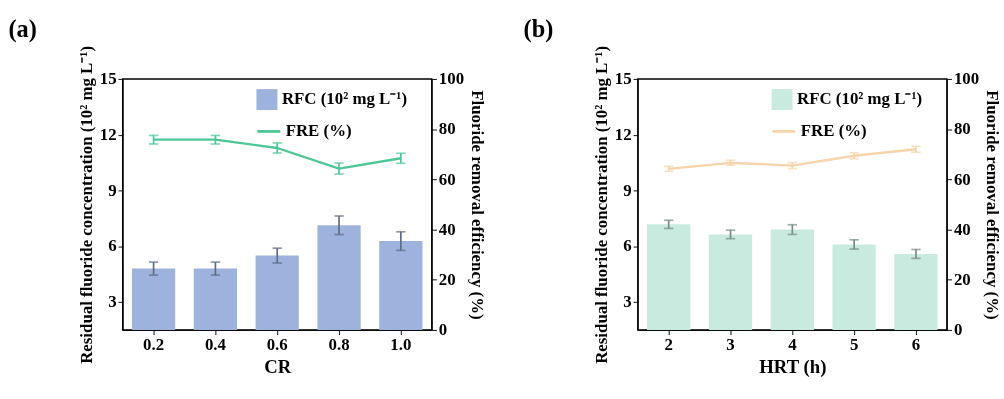  What do you see at coordinates (854, 345) in the screenshot?
I see `x-tick-label: 5` at bounding box center [854, 345].